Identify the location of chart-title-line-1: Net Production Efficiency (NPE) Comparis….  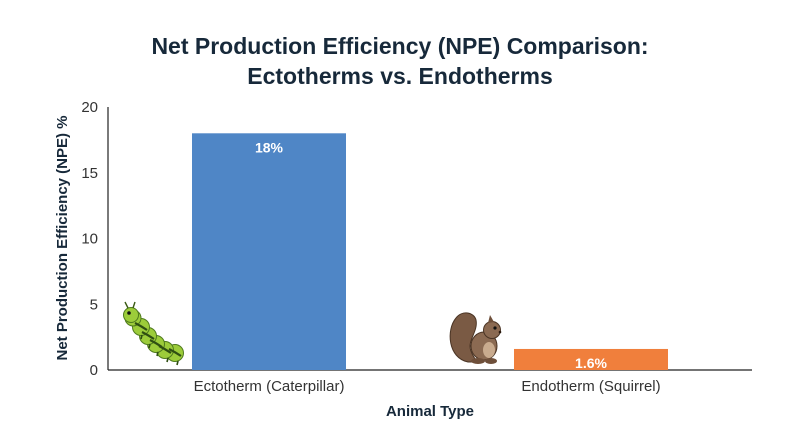
(400, 46).